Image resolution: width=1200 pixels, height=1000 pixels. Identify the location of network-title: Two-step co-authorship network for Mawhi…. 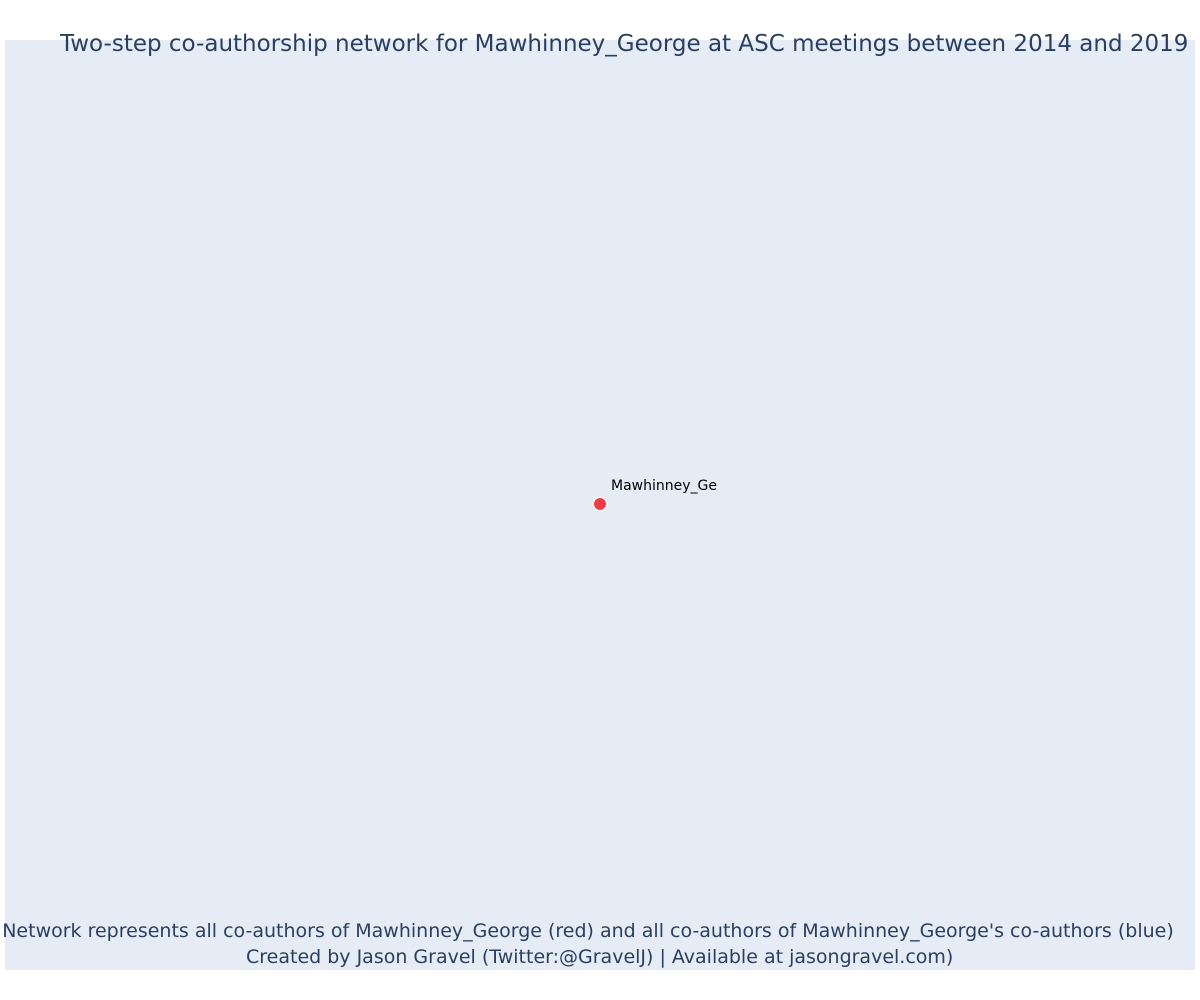
(624, 44).